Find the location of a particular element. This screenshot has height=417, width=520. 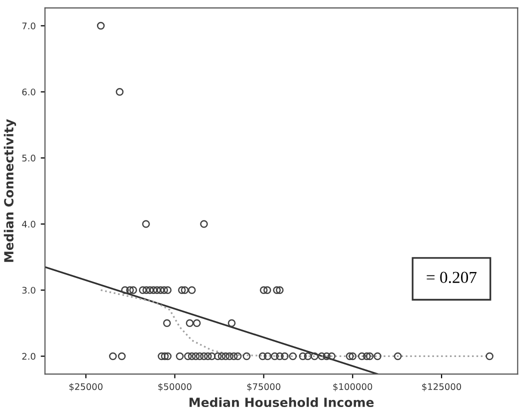

y-tick-label: 2.0 is located at coordinates (29, 356).